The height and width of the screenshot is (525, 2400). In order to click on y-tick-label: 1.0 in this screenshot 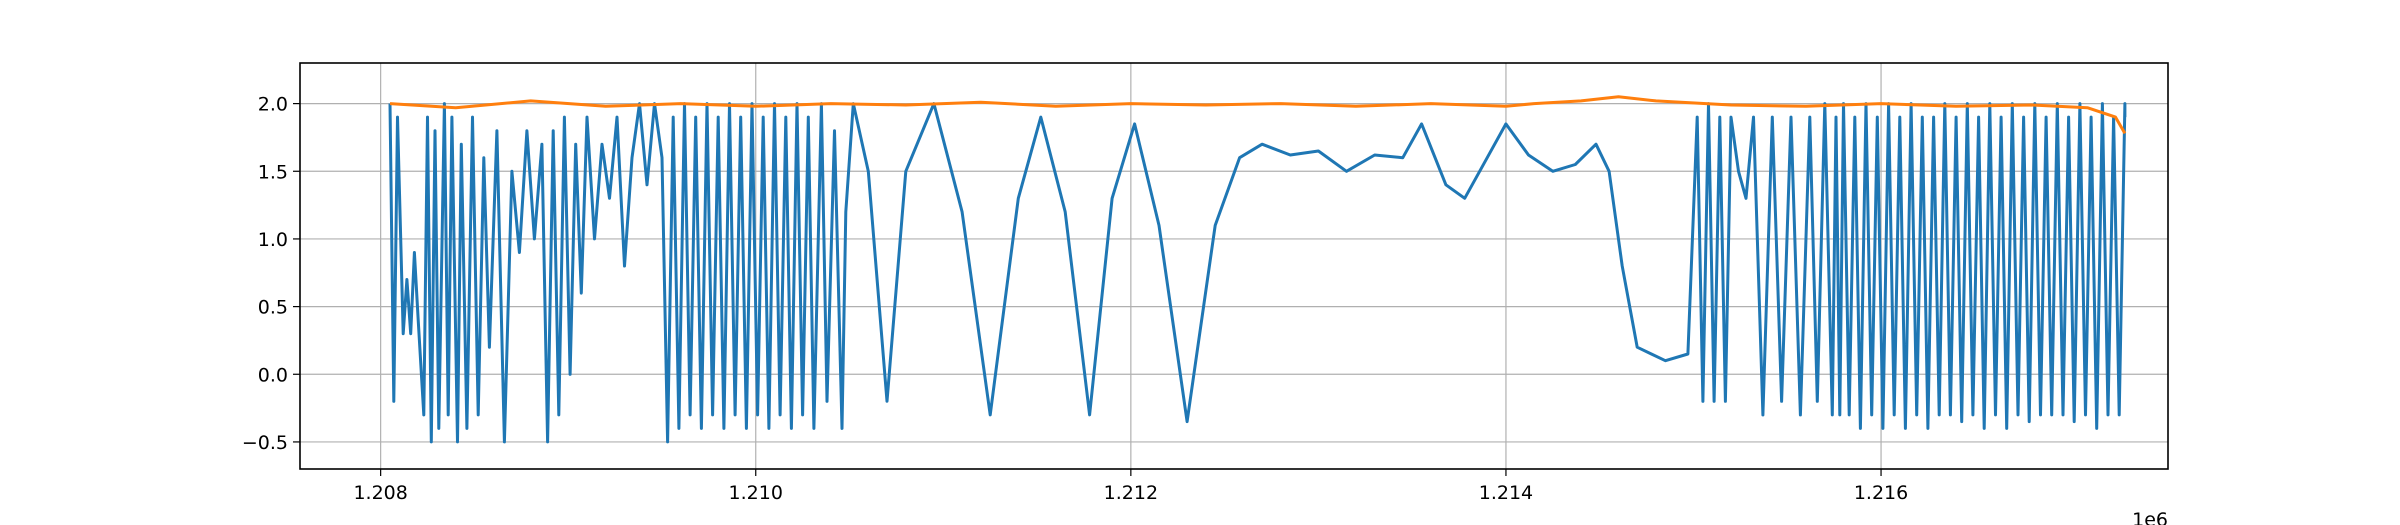, I will do `click(273, 240)`.